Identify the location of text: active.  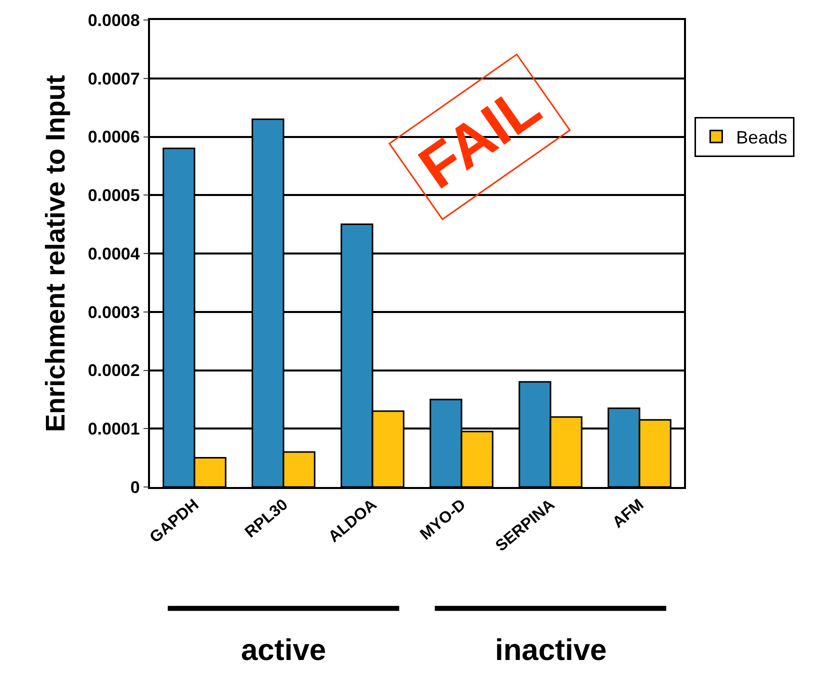
(283, 650).